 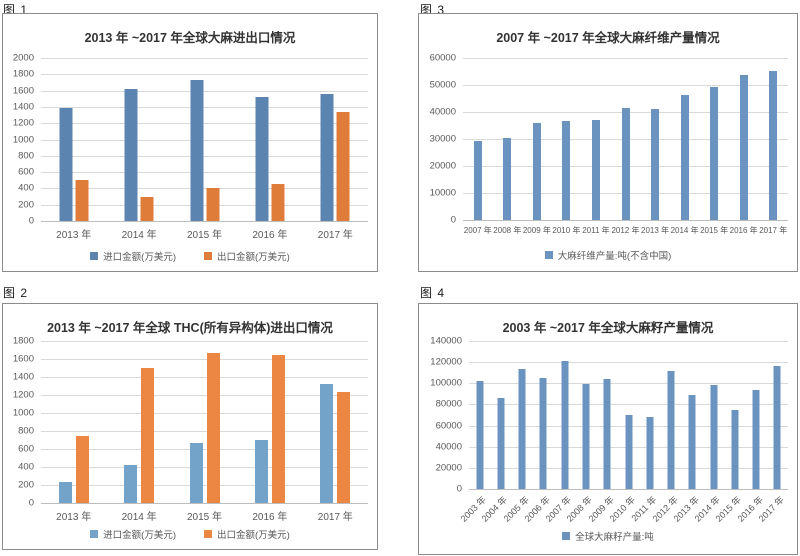 What do you see at coordinates (536, 230) in the screenshot?
I see `x-axis-tick-label: 2009 年` at bounding box center [536, 230].